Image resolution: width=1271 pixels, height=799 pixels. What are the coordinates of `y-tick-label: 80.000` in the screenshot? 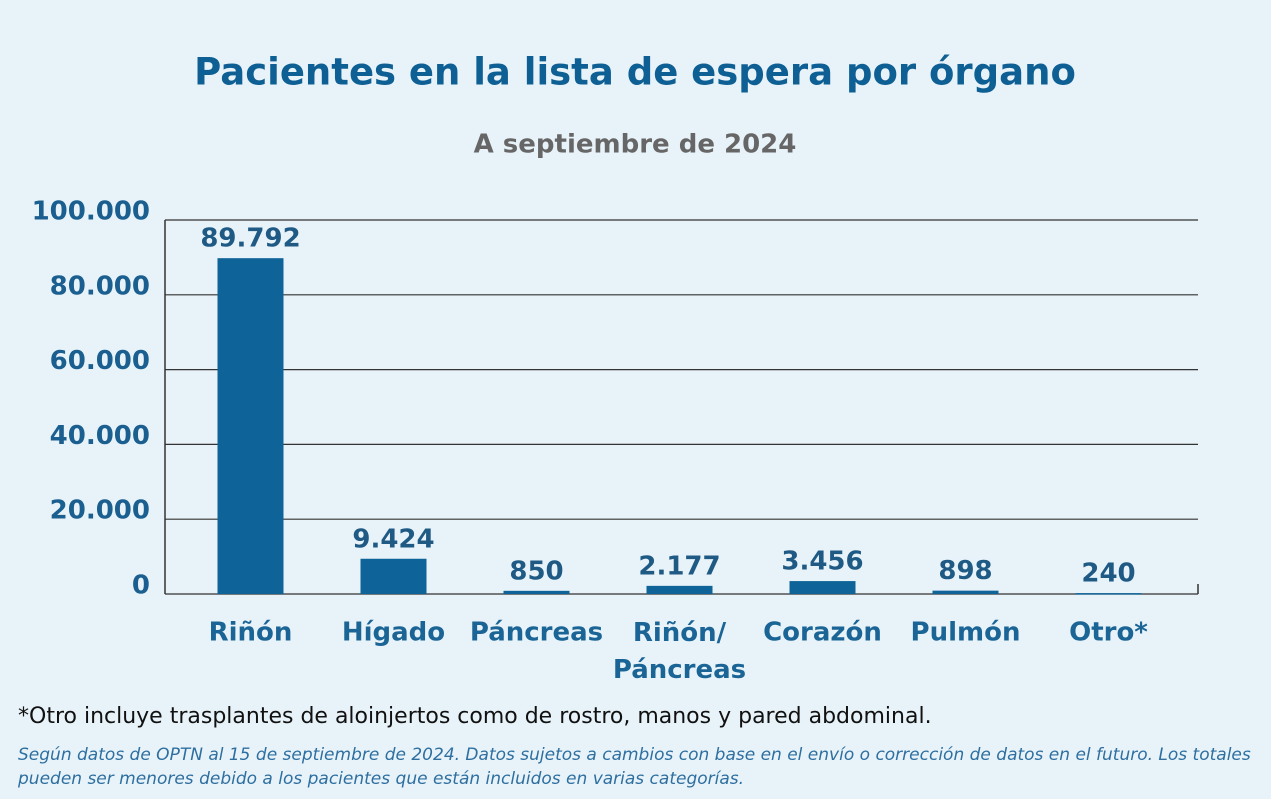 It's located at (100, 286).